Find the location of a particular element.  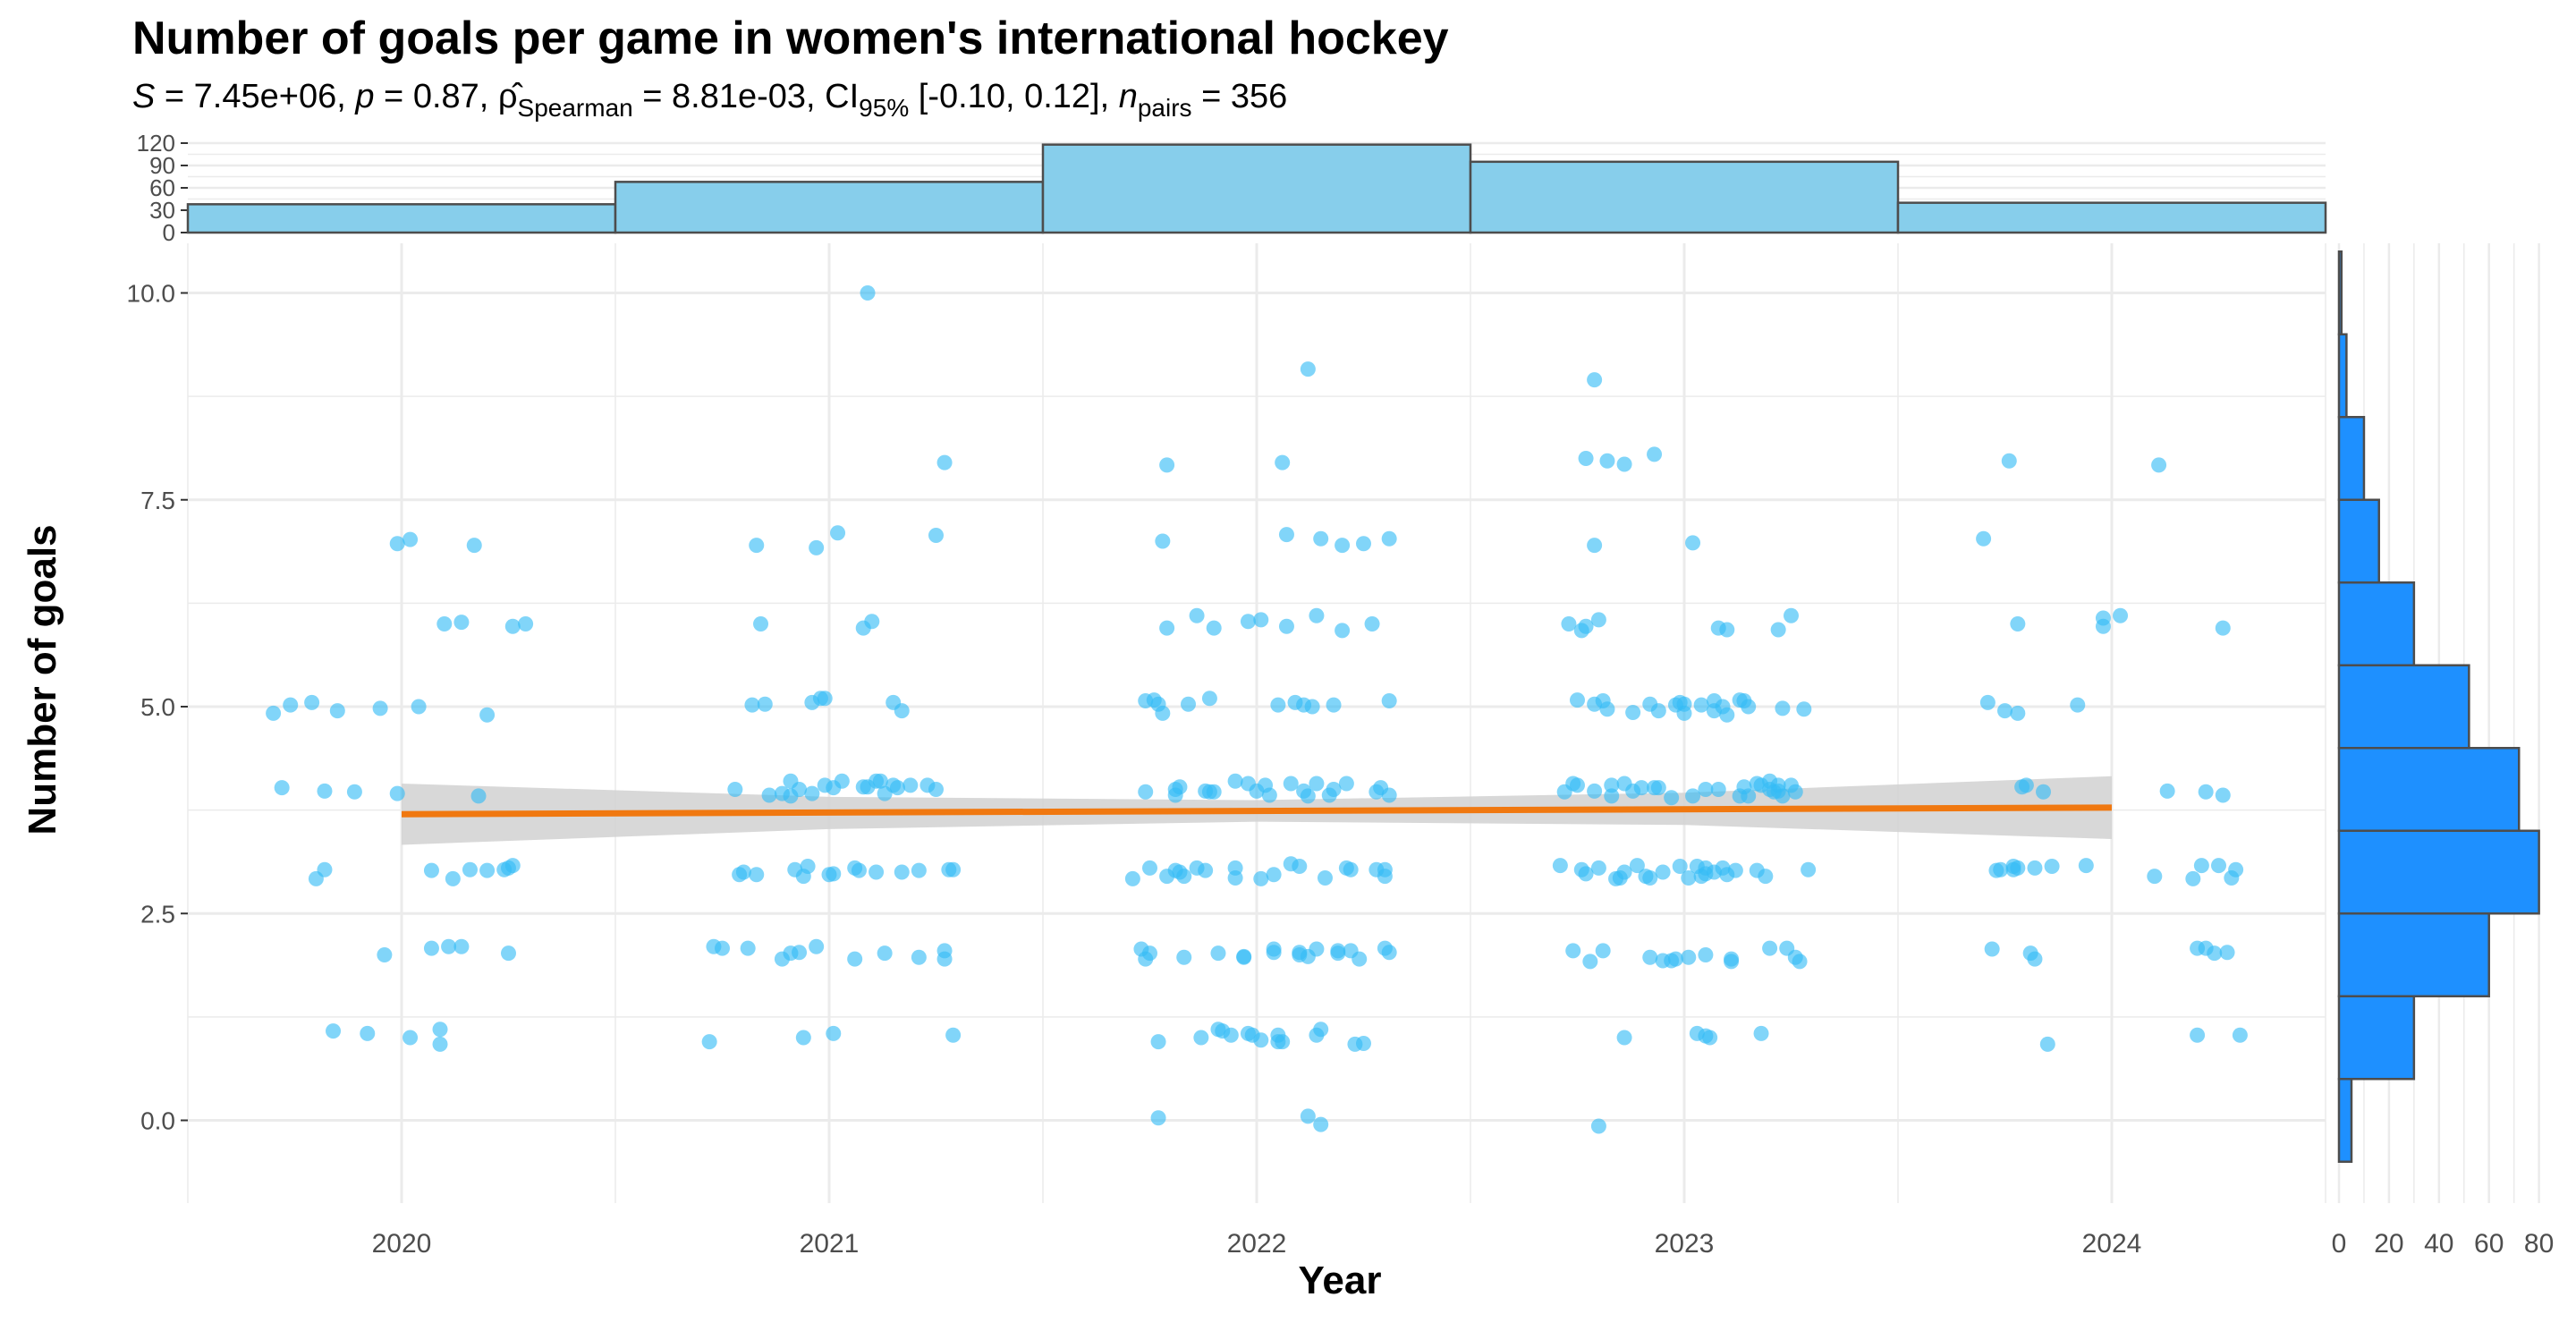

y-tick-label: 0.0 is located at coordinates (157, 1121).